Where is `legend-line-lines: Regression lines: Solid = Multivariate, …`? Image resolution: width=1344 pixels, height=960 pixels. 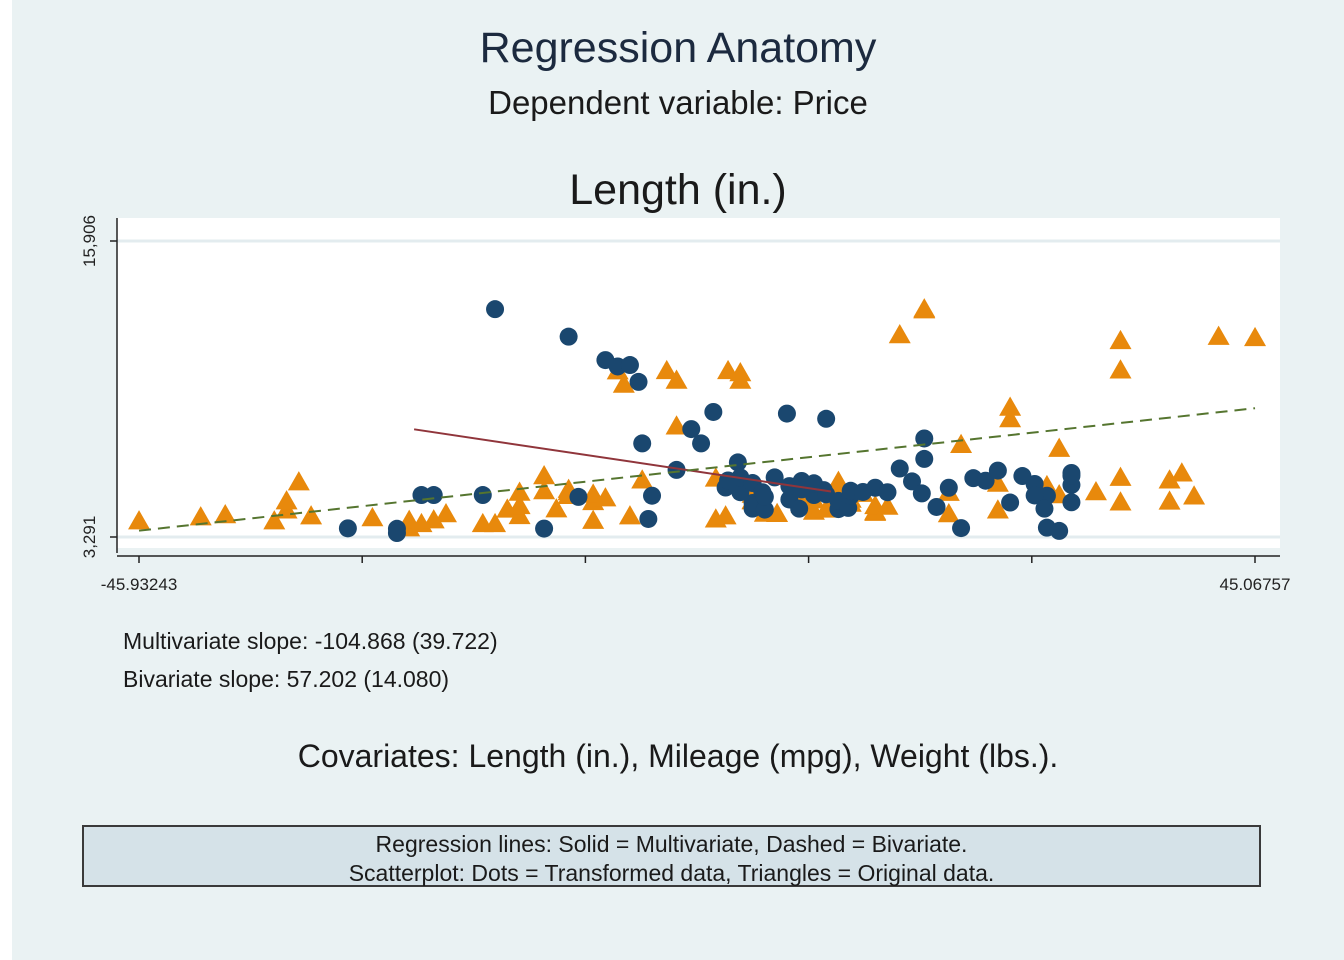 legend-line-lines: Regression lines: Solid = Multivariate, … is located at coordinates (671, 844).